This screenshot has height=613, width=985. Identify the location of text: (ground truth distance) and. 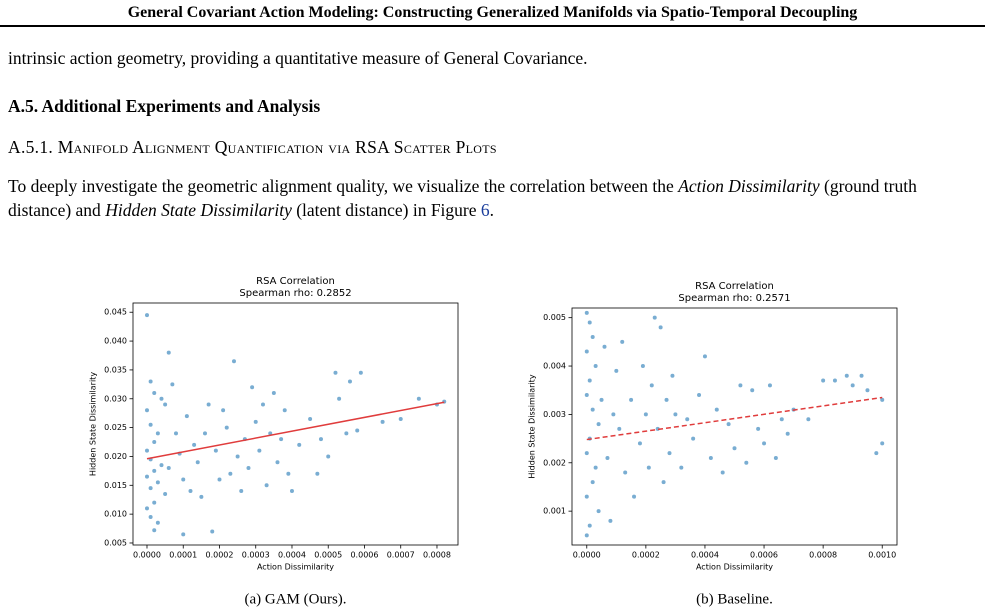
(462, 198).